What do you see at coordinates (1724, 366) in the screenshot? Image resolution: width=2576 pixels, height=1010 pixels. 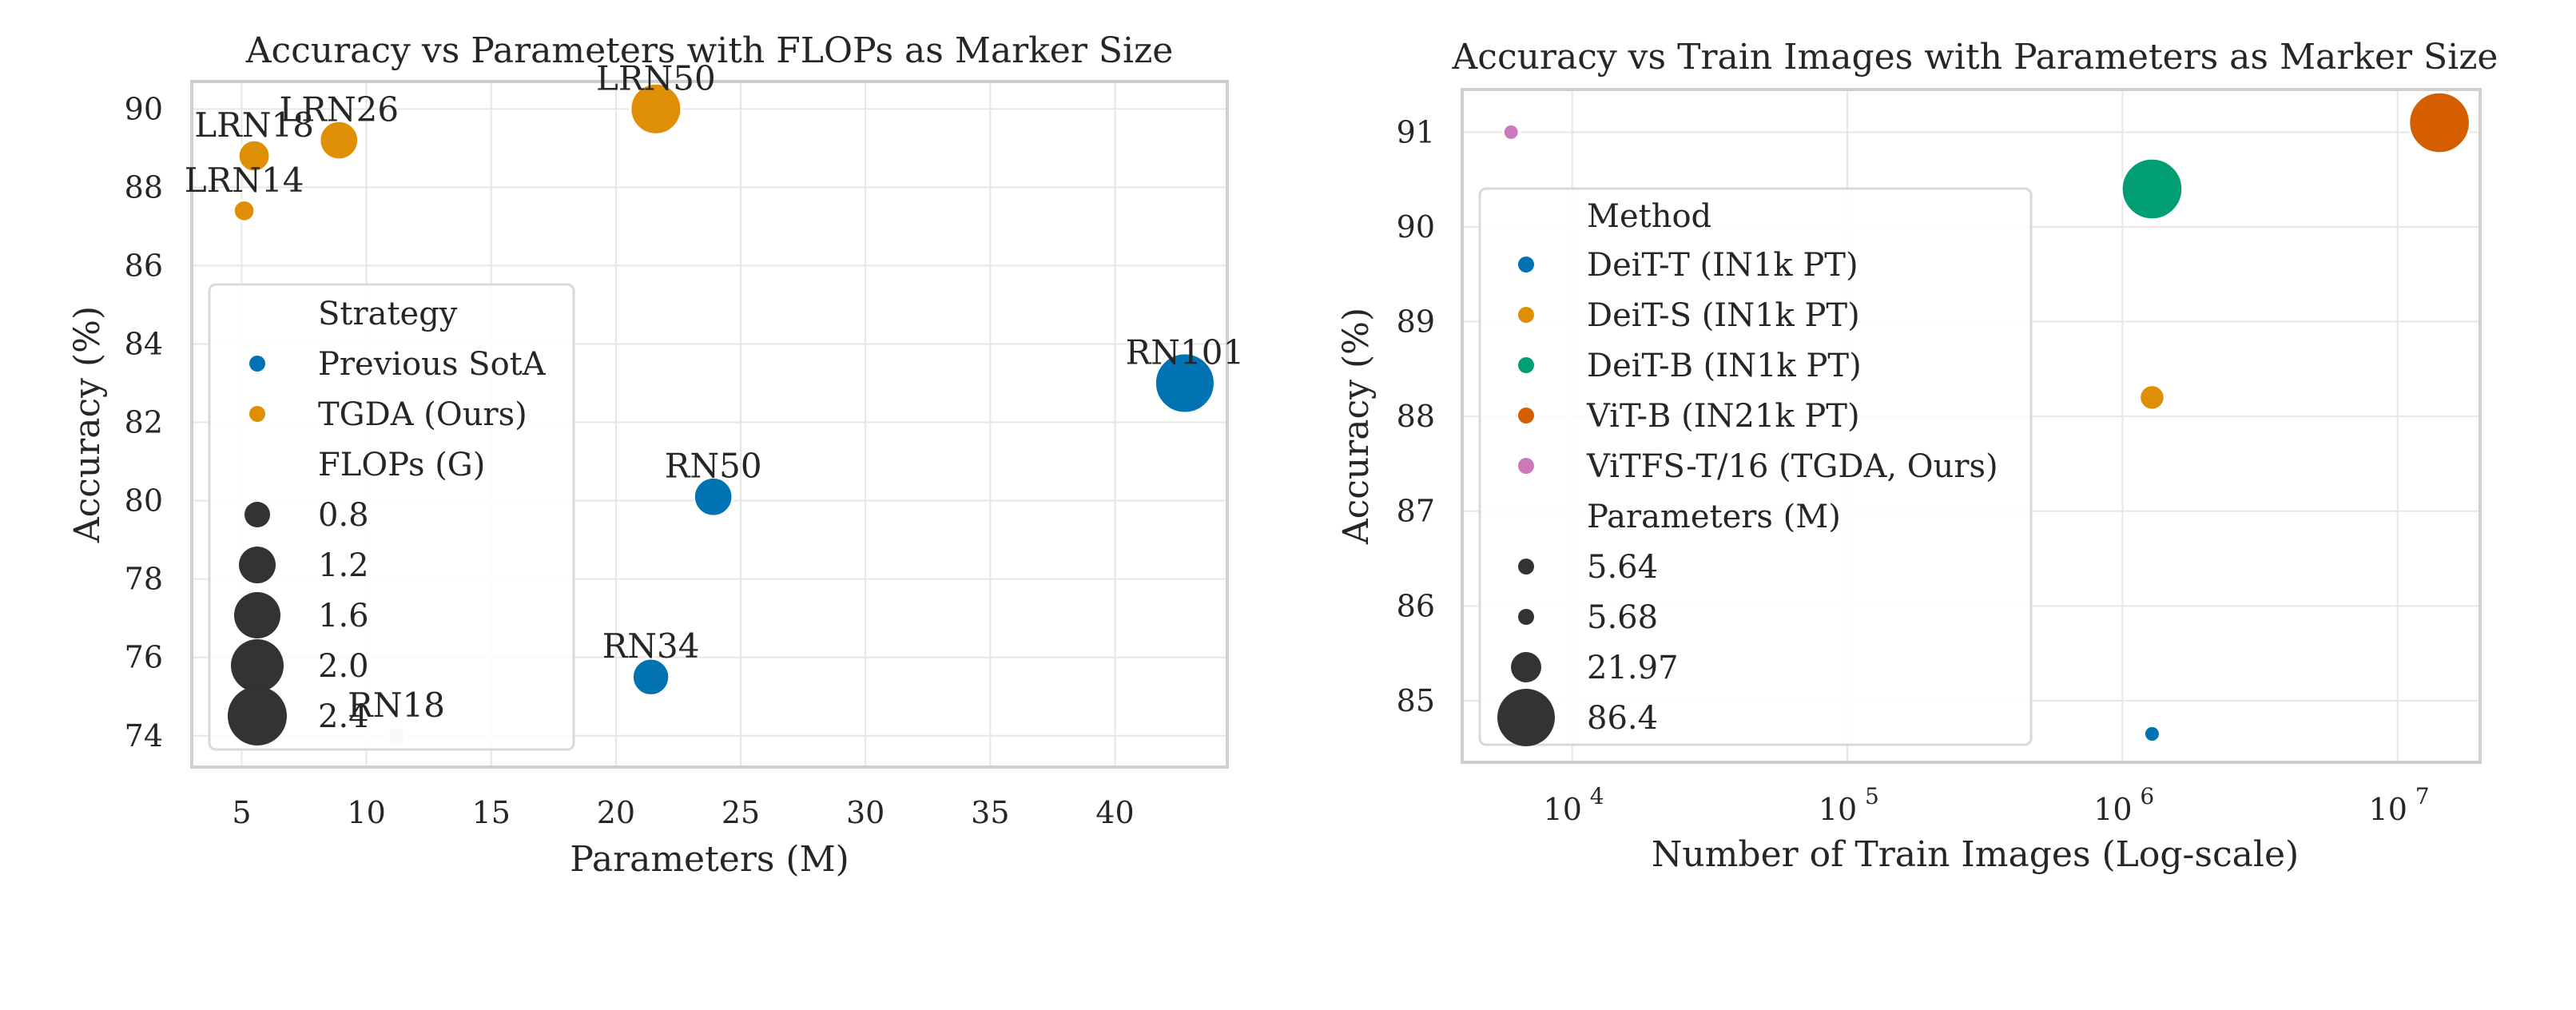 I see `chart2-legend-label-deit-b: DeiT-B (IN1k PT)` at bounding box center [1724, 366].